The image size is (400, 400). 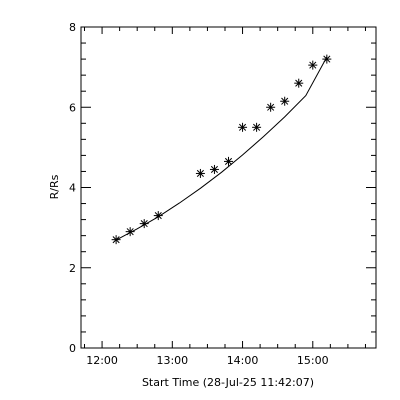 I want to click on y-tick-label: 6, so click(x=72, y=107).